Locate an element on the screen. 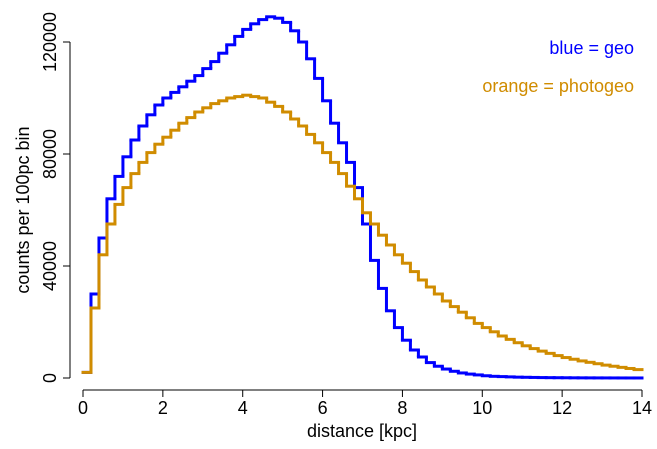  y-tick-label: 120000 is located at coordinates (50, 42).